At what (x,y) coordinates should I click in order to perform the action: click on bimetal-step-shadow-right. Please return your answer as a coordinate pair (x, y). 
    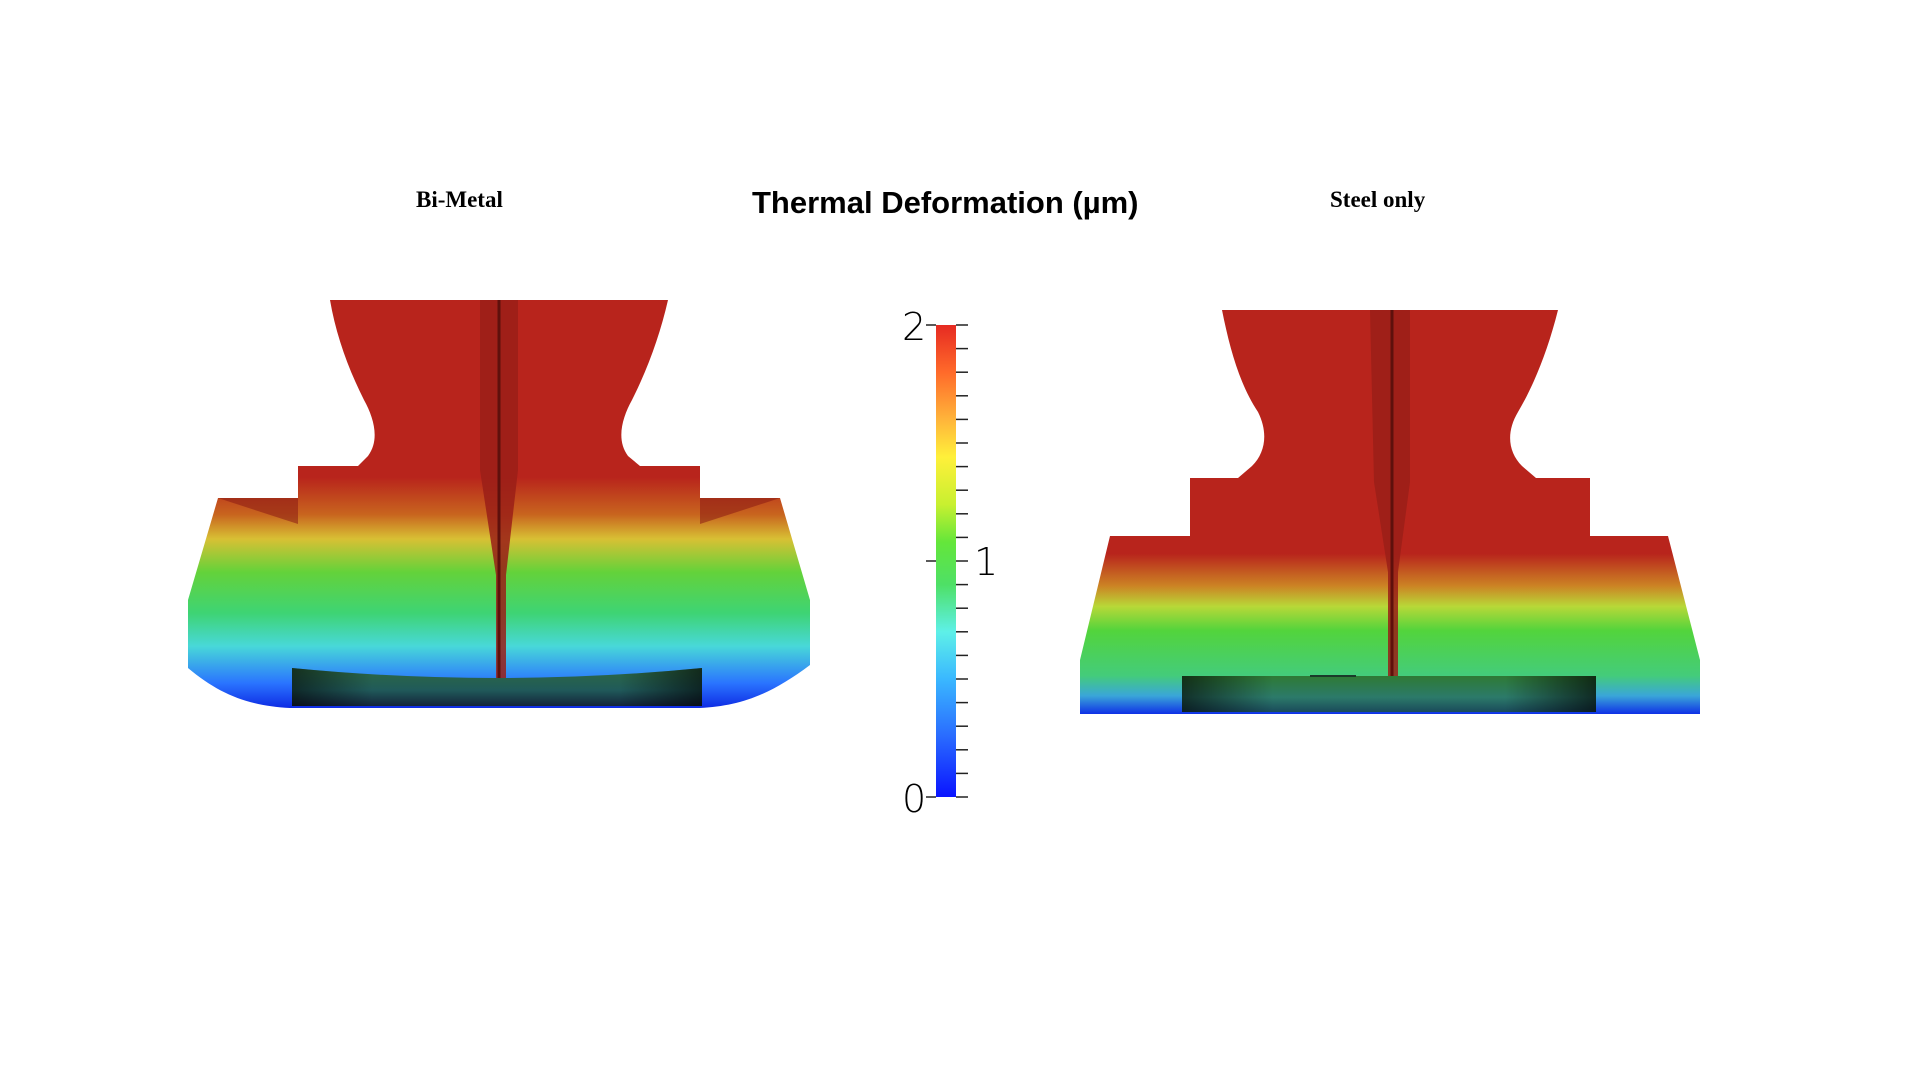
    Looking at the image, I should click on (740, 511).